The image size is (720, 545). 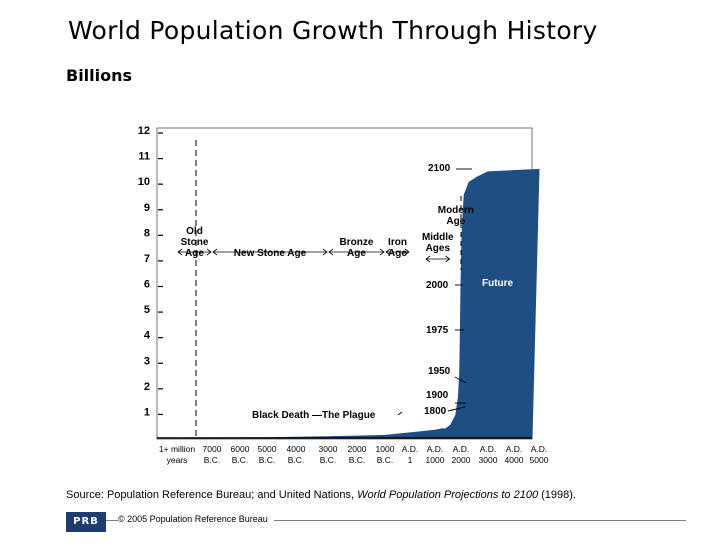 What do you see at coordinates (99, 75) in the screenshot?
I see `y-axis-unit-label: Billions` at bounding box center [99, 75].